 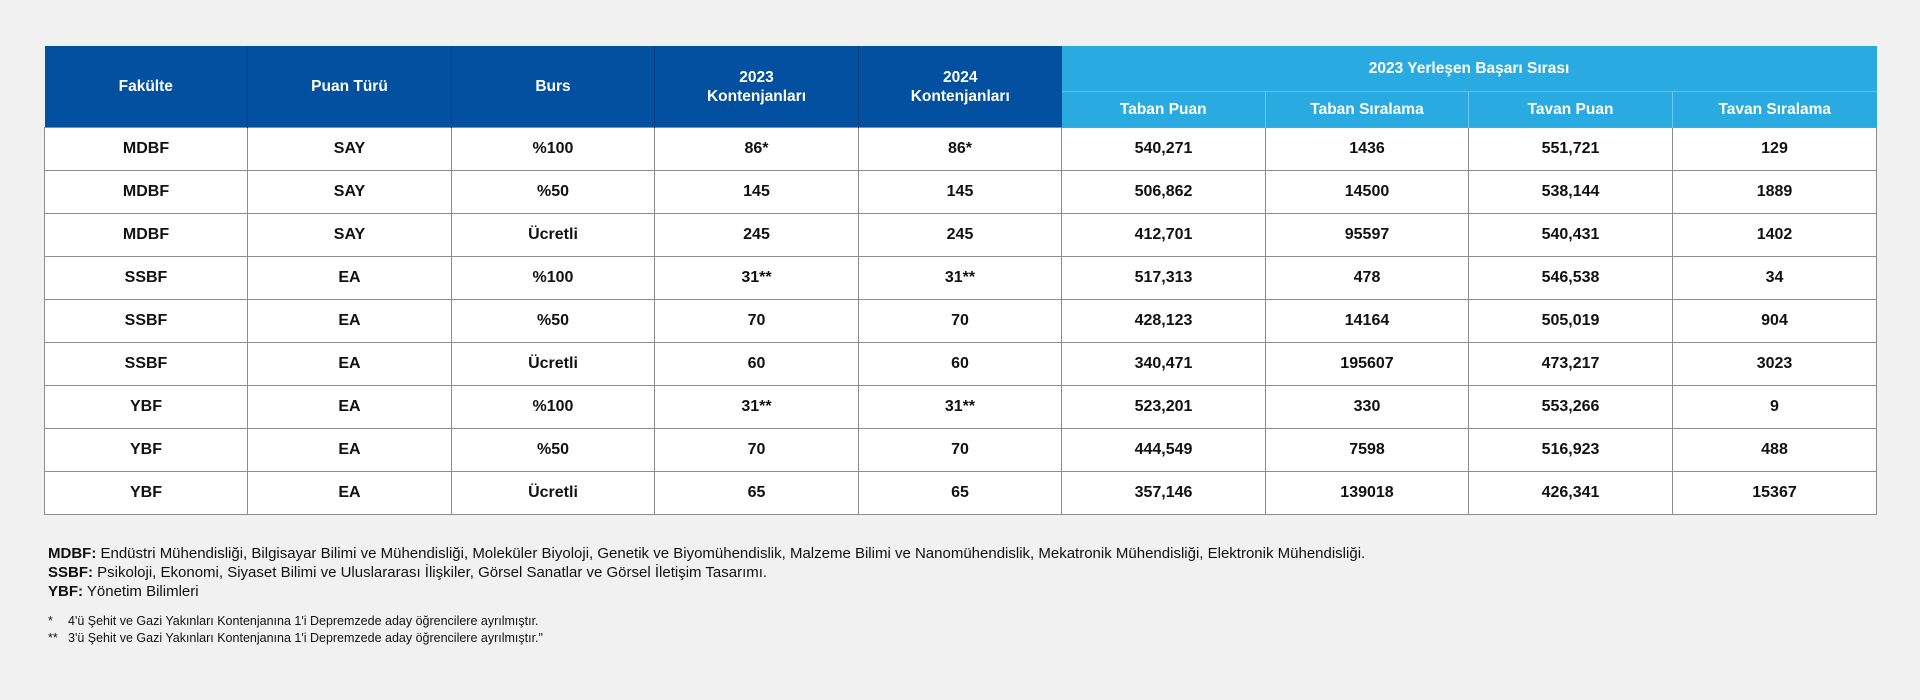 I want to click on cell-kontenjan-2024: 145, so click(x=960, y=192).